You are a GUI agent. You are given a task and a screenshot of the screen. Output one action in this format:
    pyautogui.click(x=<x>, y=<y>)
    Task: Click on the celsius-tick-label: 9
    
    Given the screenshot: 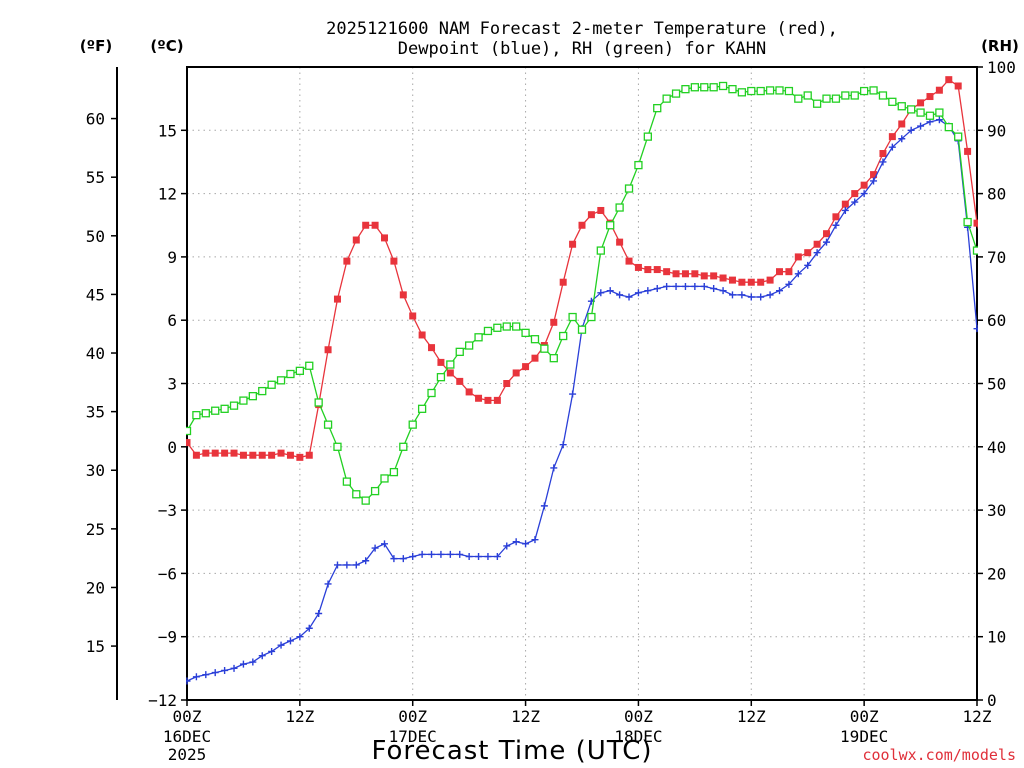 What is the action you would take?
    pyautogui.click(x=172, y=257)
    